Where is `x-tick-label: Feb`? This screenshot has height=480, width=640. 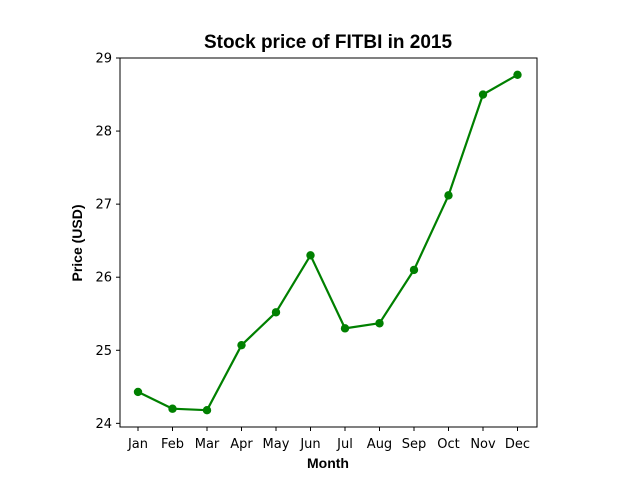
x-tick-label: Feb is located at coordinates (172, 444).